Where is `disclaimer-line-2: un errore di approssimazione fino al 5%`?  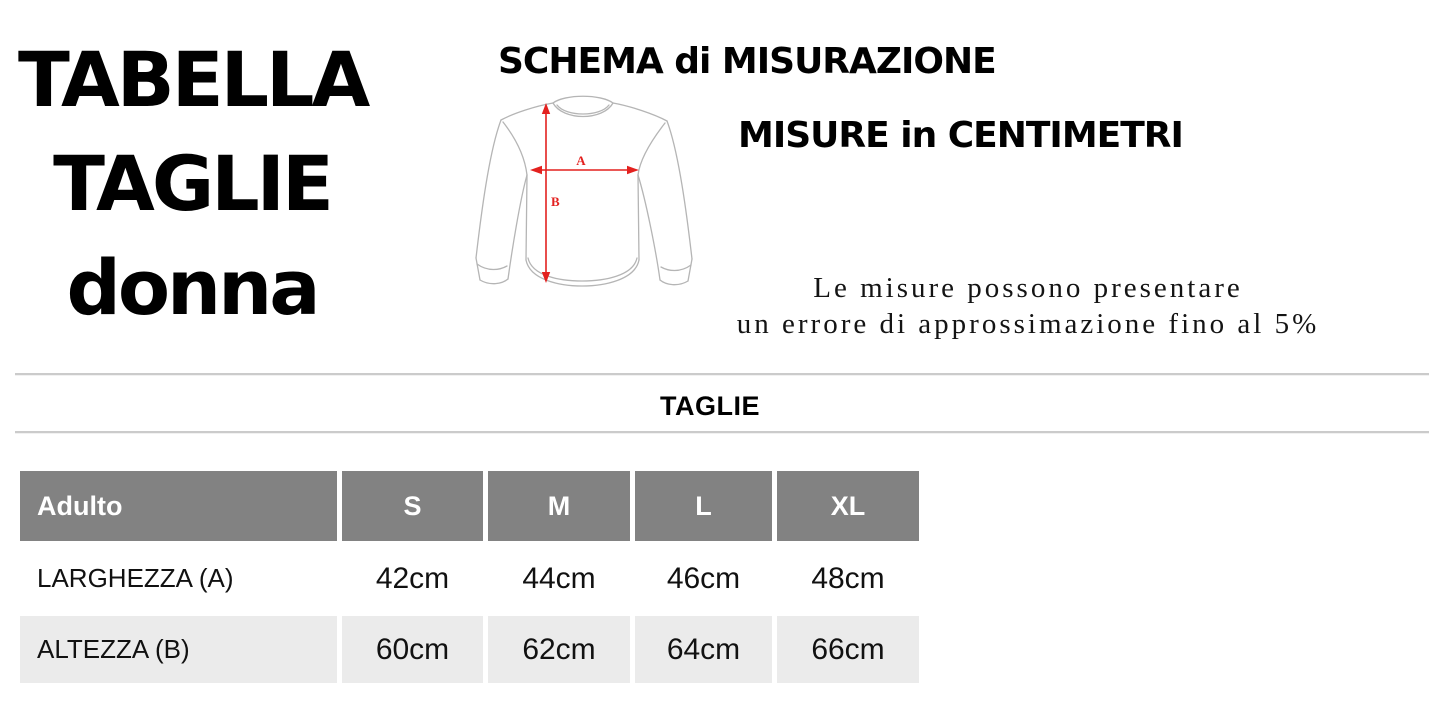 disclaimer-line-2: un errore di approssimazione fino al 5% is located at coordinates (1028, 324).